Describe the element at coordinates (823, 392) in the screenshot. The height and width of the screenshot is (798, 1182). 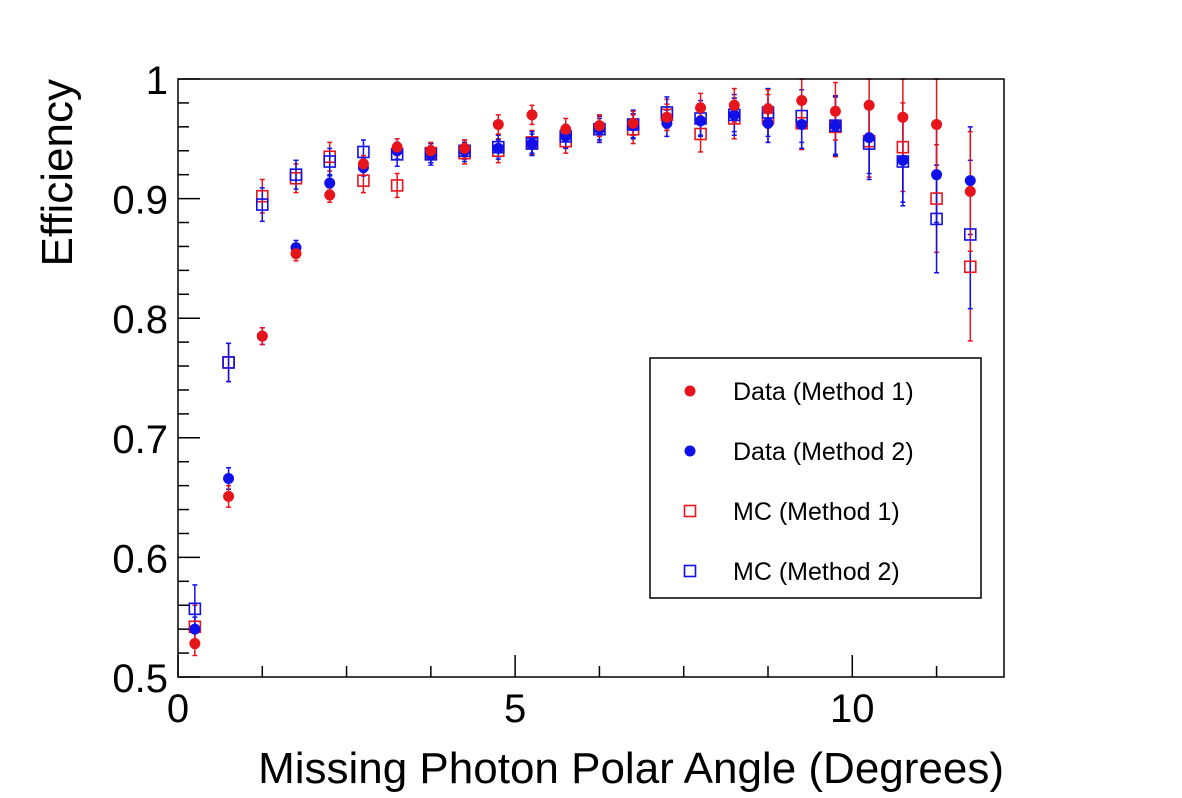
I see `legend-label: Data (Method 1)` at that location.